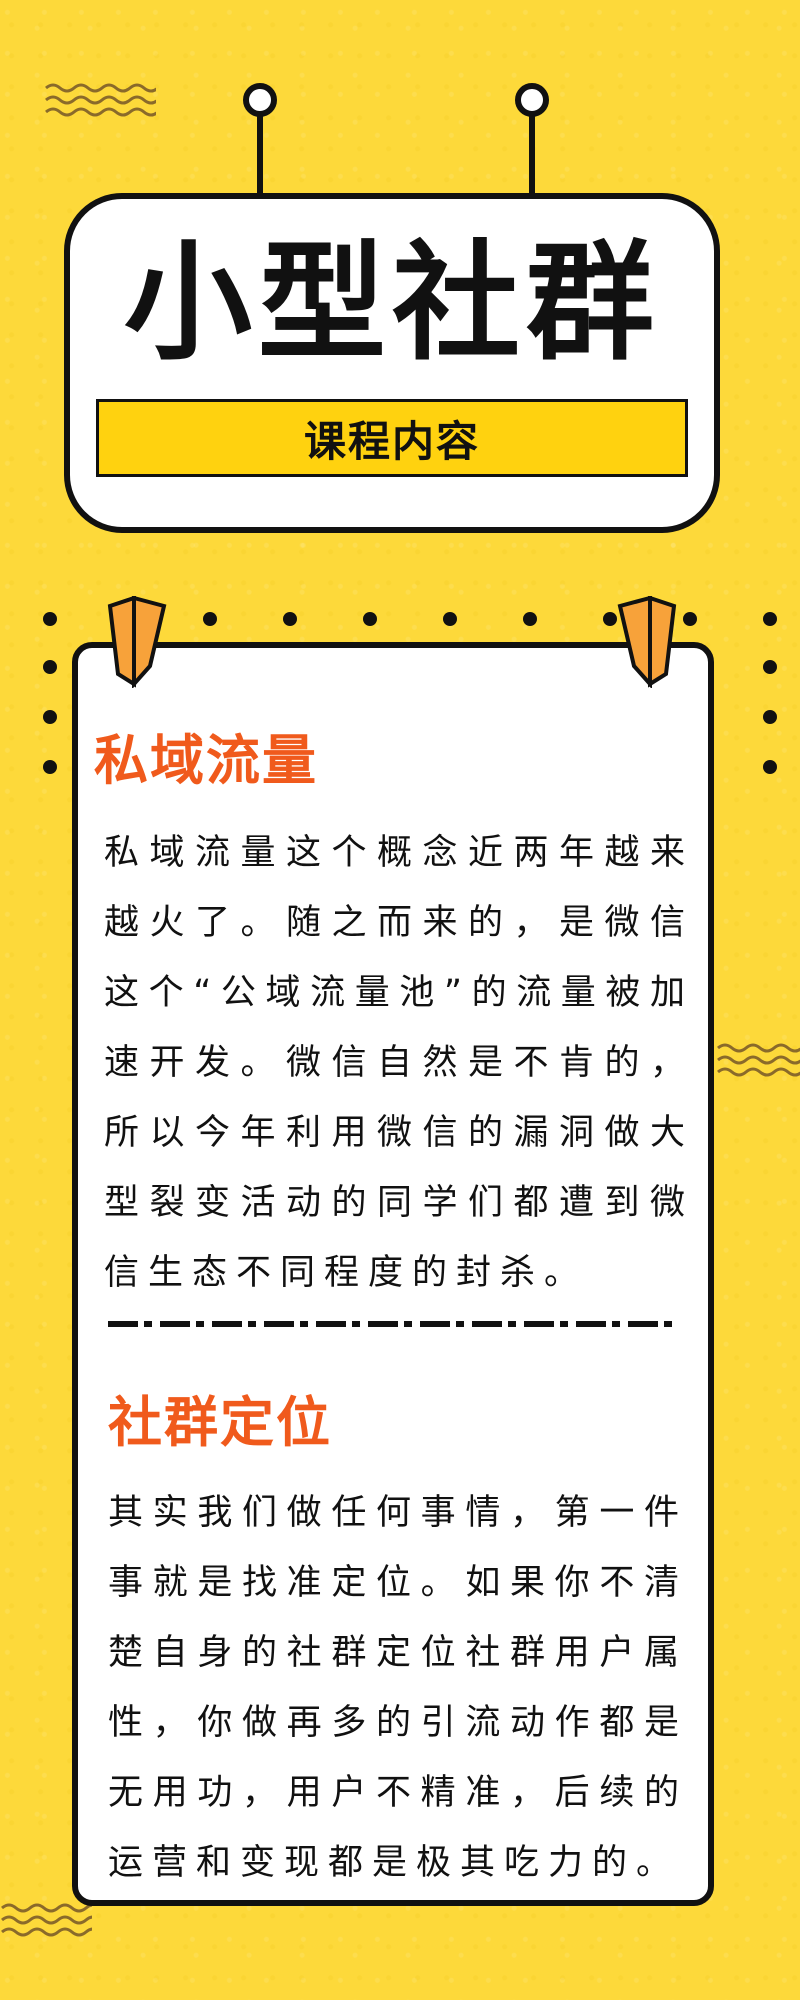  I want to click on subtitle-text: 课程内容, so click(391, 441).